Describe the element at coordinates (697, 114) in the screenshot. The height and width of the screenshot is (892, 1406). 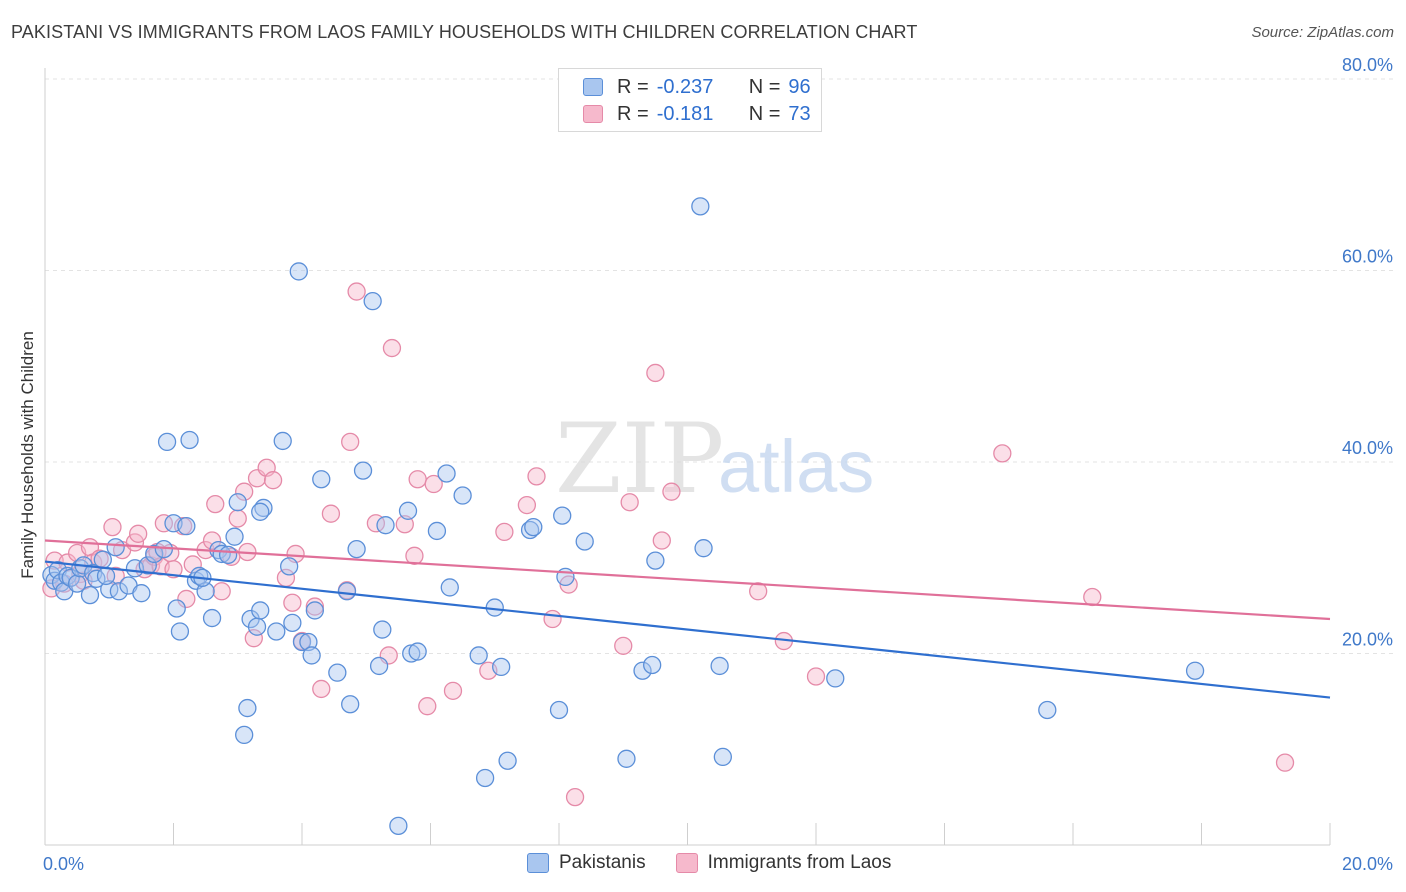
I see `stats-legend-row-laos: R = -0.181 N = 73` at that location.